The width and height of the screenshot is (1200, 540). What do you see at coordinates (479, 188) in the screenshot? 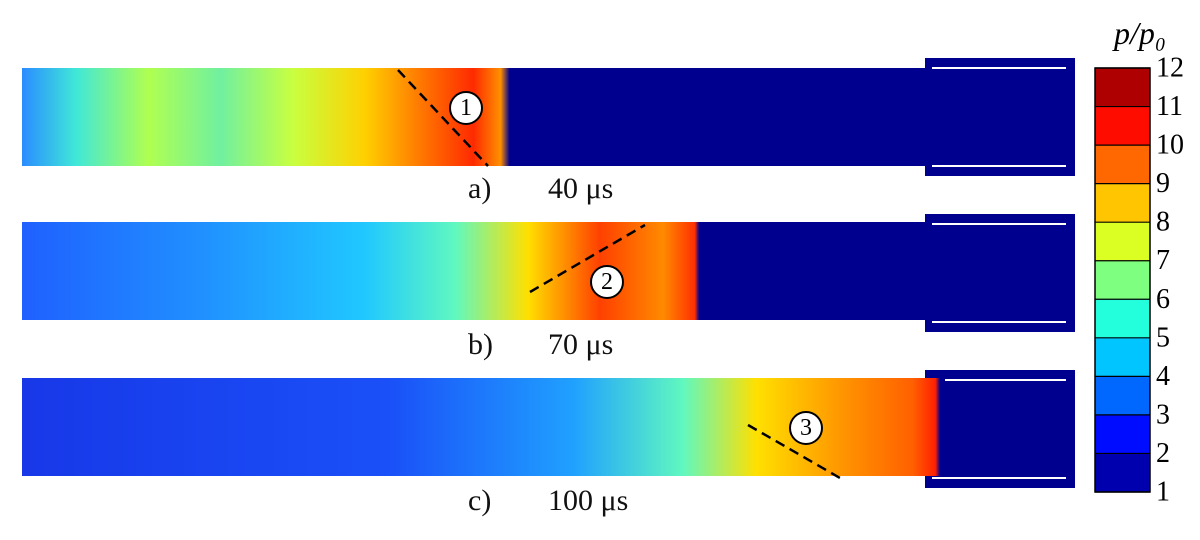
I see `panel-label: a)` at bounding box center [479, 188].